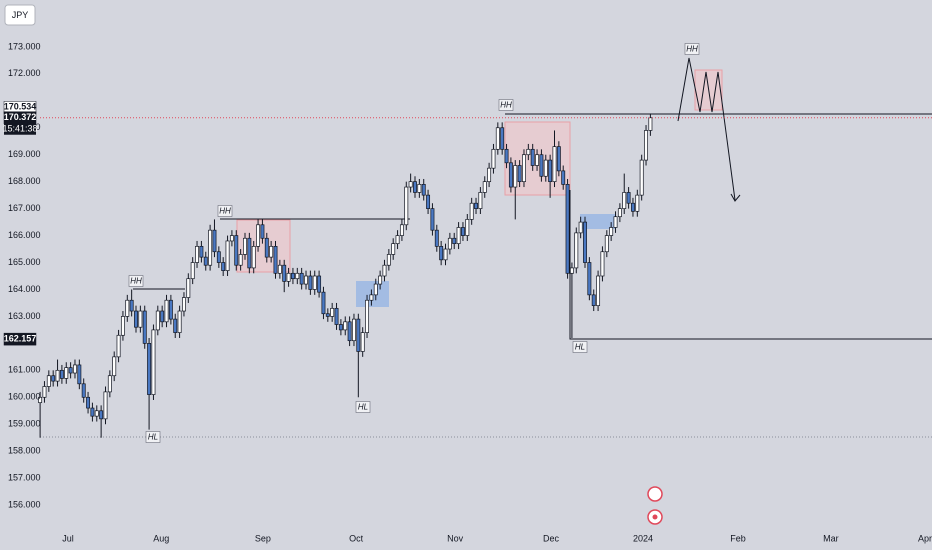 This screenshot has width=932, height=550. I want to click on y-tick-label: 161.000, so click(24, 370).